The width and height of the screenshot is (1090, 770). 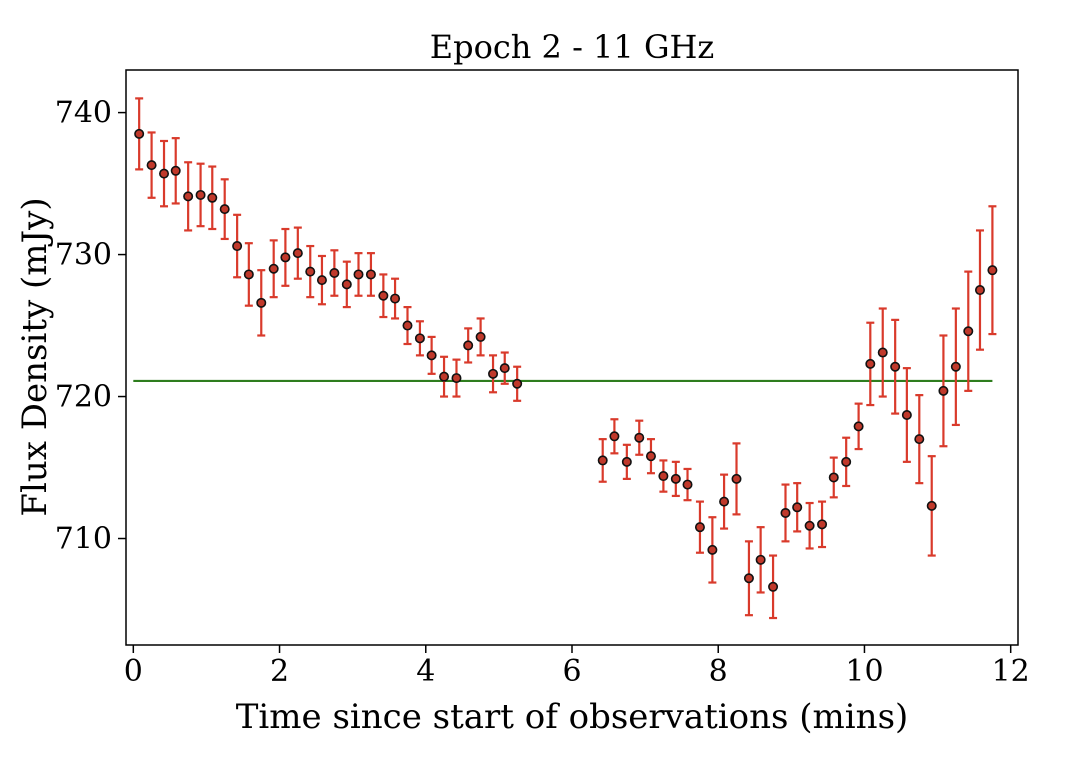 I want to click on y-tick-label: 710, so click(x=83, y=539).